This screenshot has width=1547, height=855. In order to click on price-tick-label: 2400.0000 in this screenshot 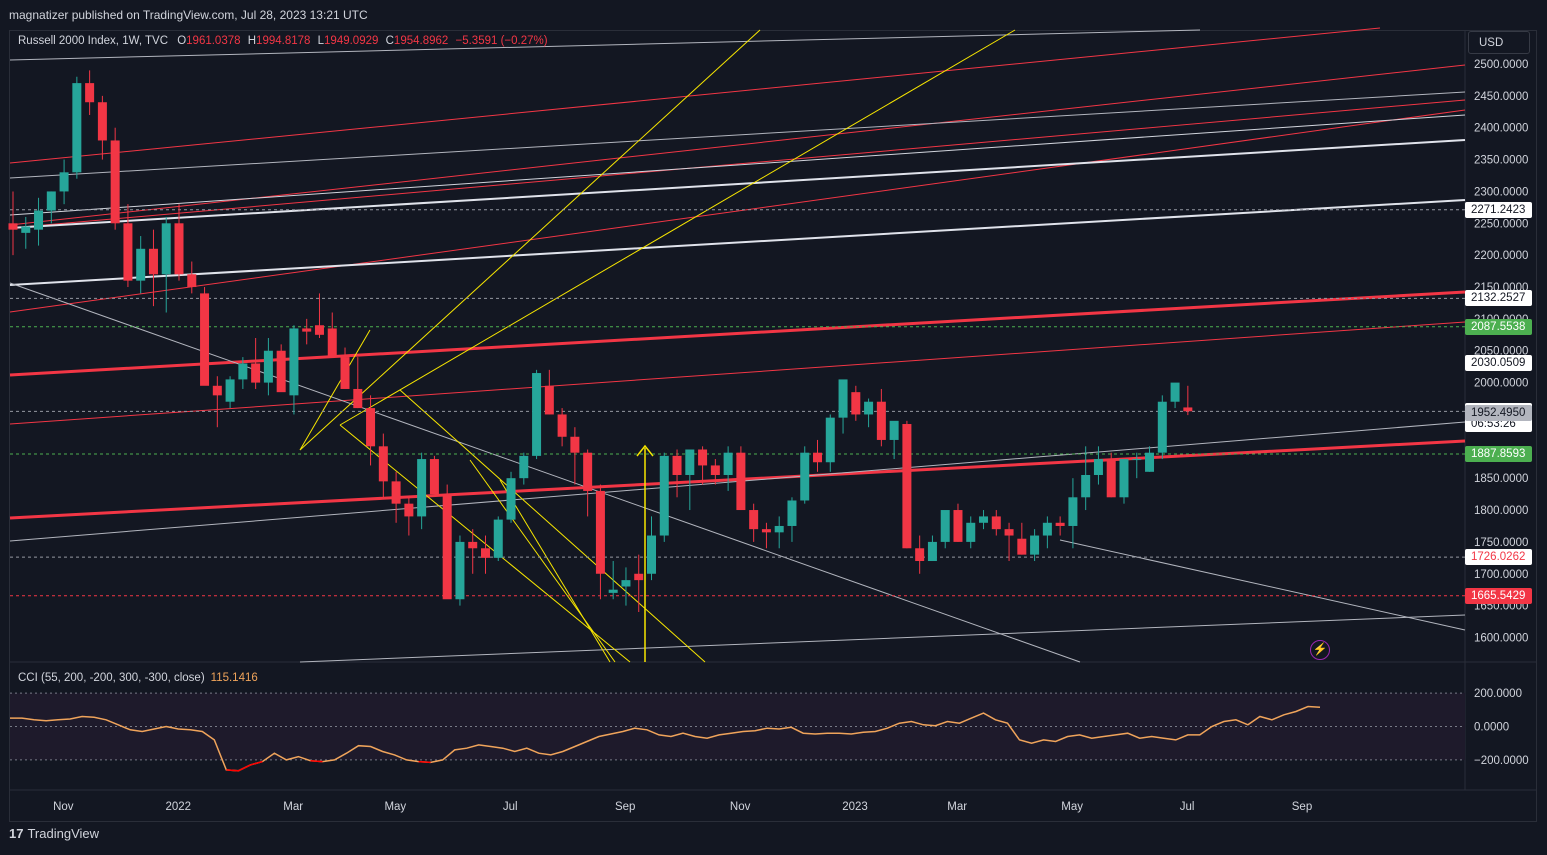, I will do `click(1501, 129)`.